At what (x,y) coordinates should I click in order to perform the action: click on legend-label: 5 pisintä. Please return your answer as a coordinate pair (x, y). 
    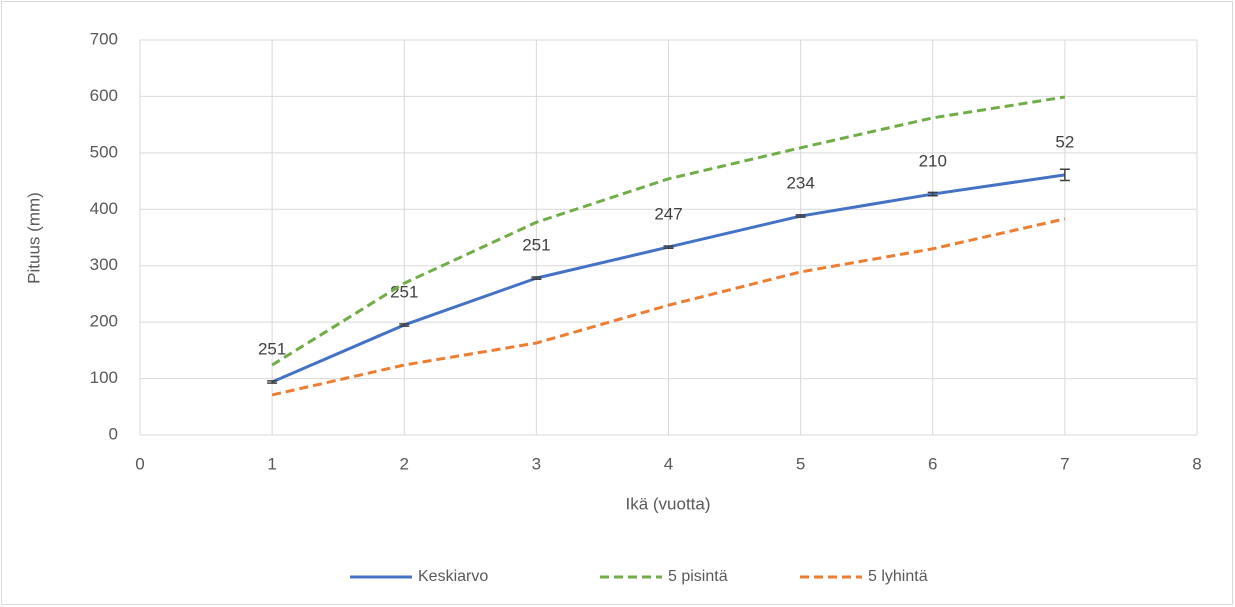
    Looking at the image, I should click on (698, 576).